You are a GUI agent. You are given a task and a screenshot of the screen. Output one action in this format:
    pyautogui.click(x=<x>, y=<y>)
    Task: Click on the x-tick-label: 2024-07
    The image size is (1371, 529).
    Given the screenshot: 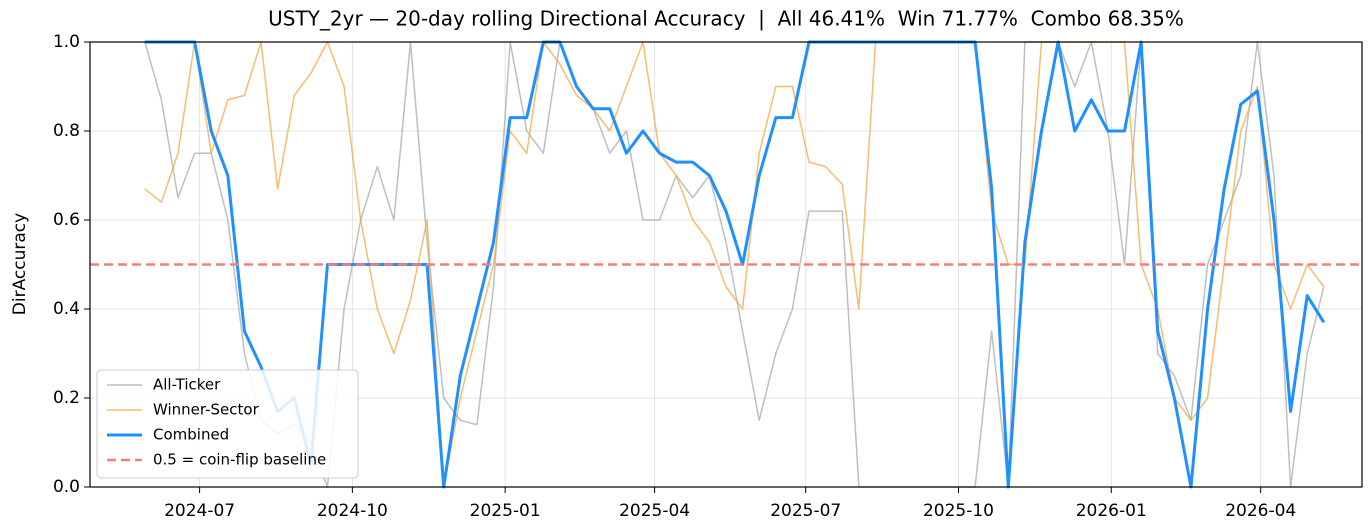 What is the action you would take?
    pyautogui.click(x=199, y=511)
    